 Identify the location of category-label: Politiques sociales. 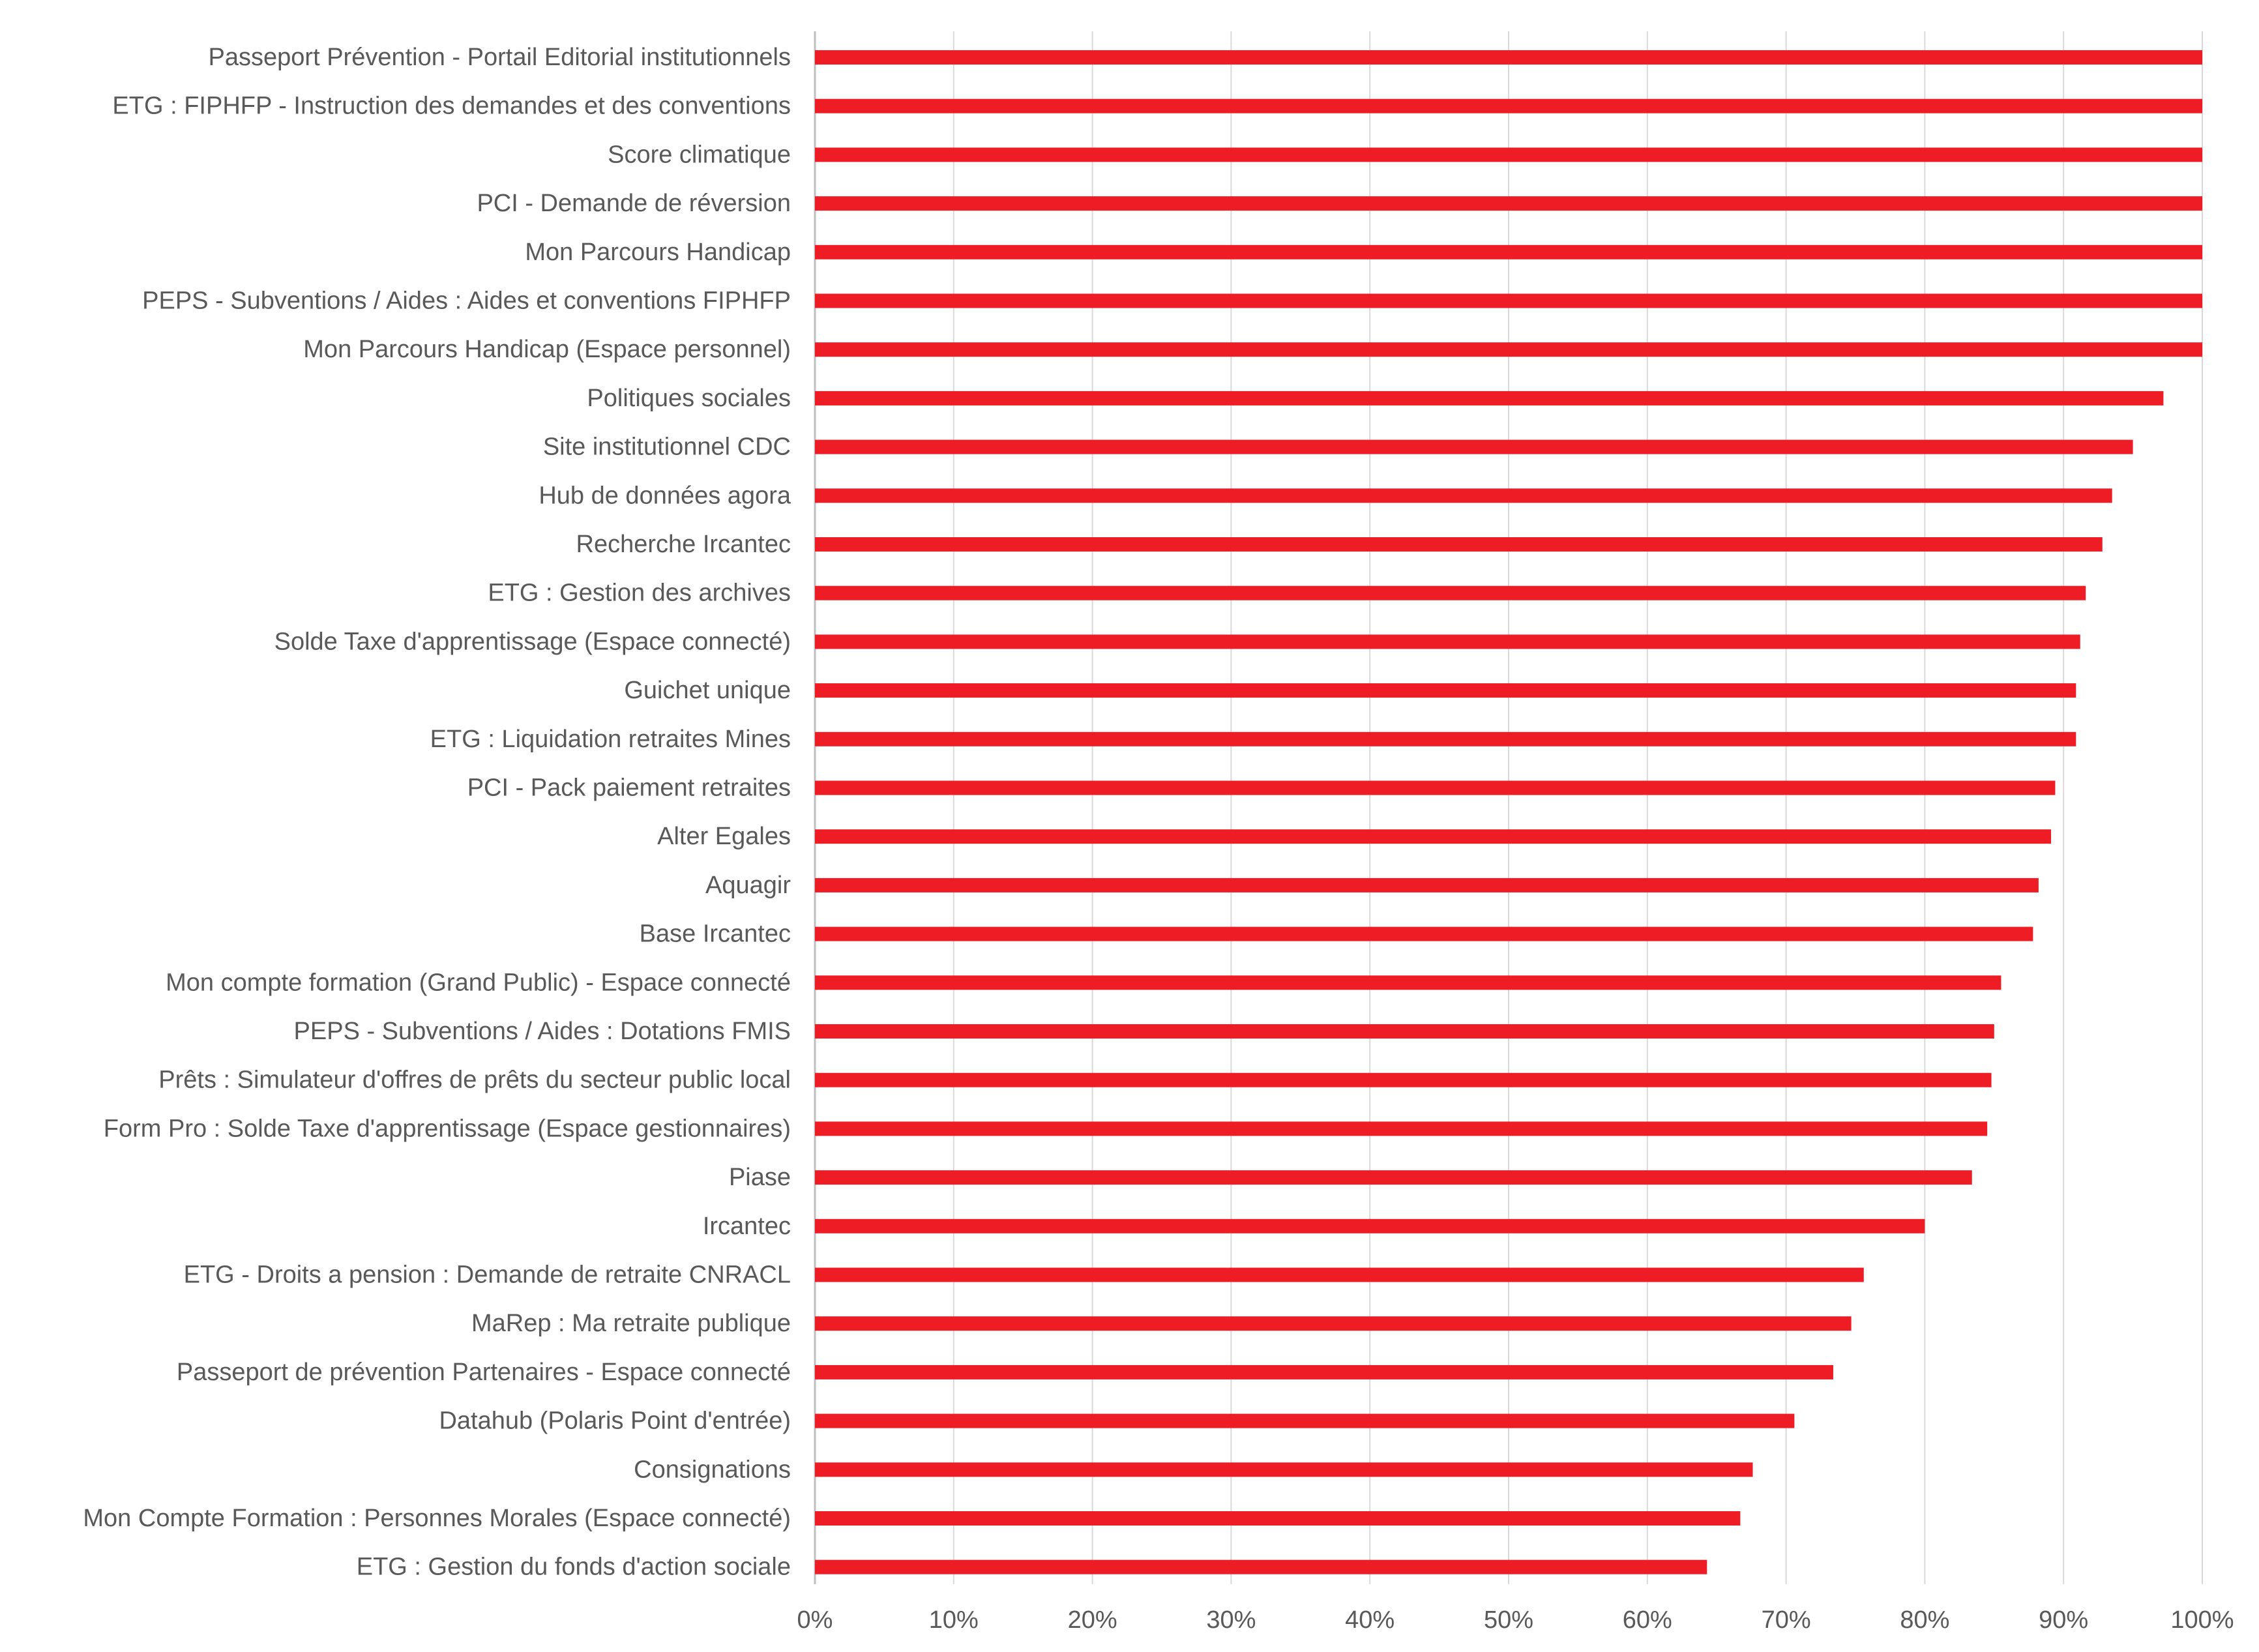
(689, 398).